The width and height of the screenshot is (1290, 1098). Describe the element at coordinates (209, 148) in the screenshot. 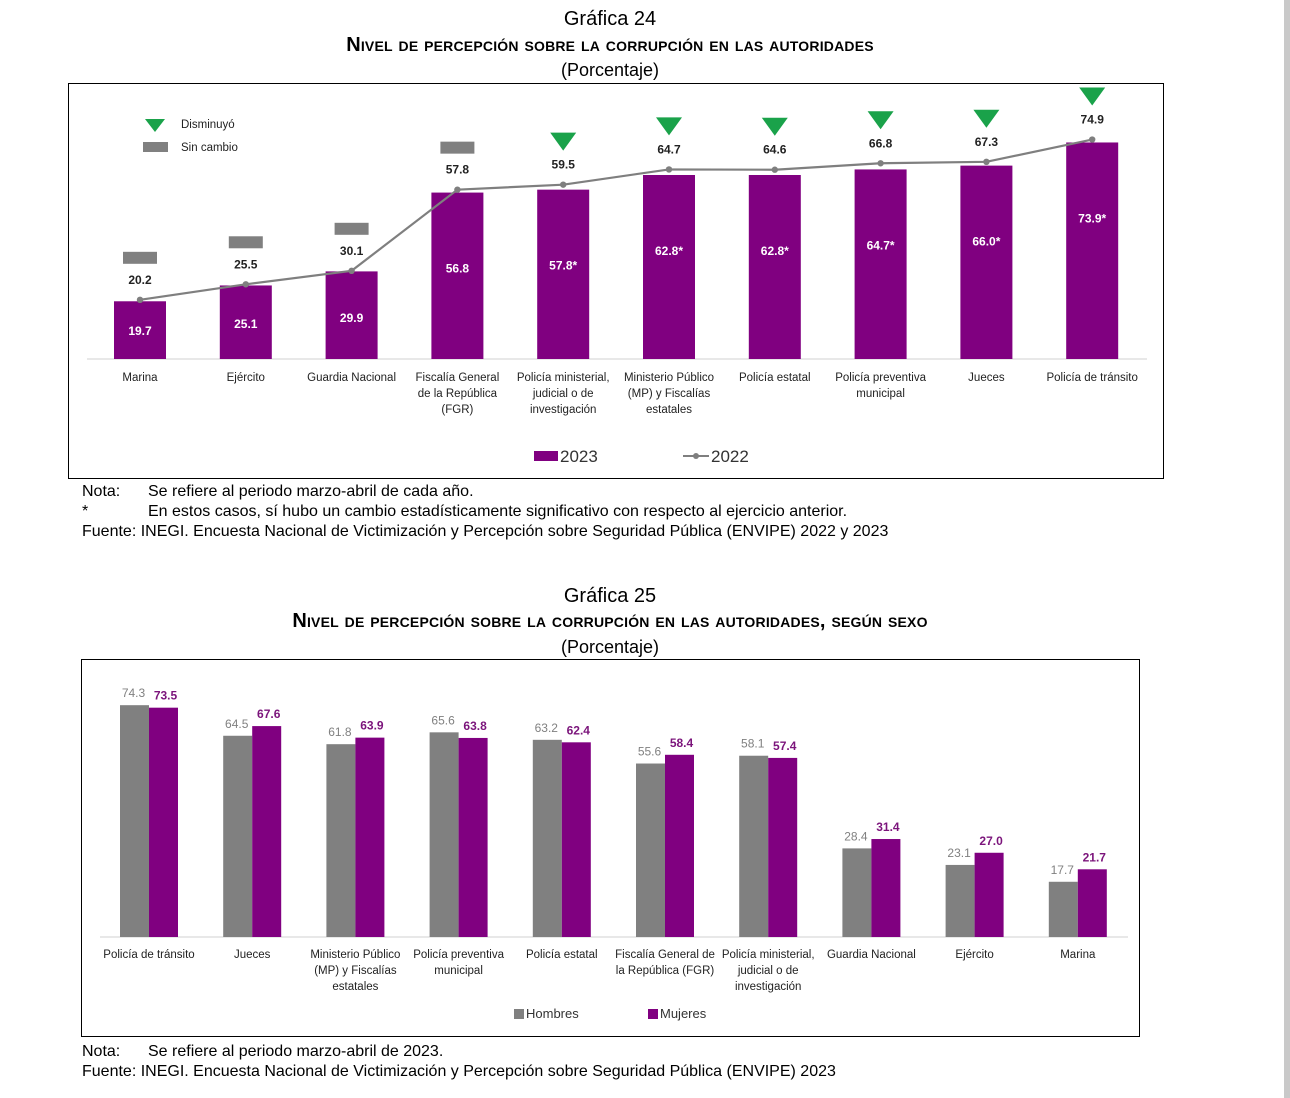

I see `legend-no-change-label: Sin cambio` at that location.